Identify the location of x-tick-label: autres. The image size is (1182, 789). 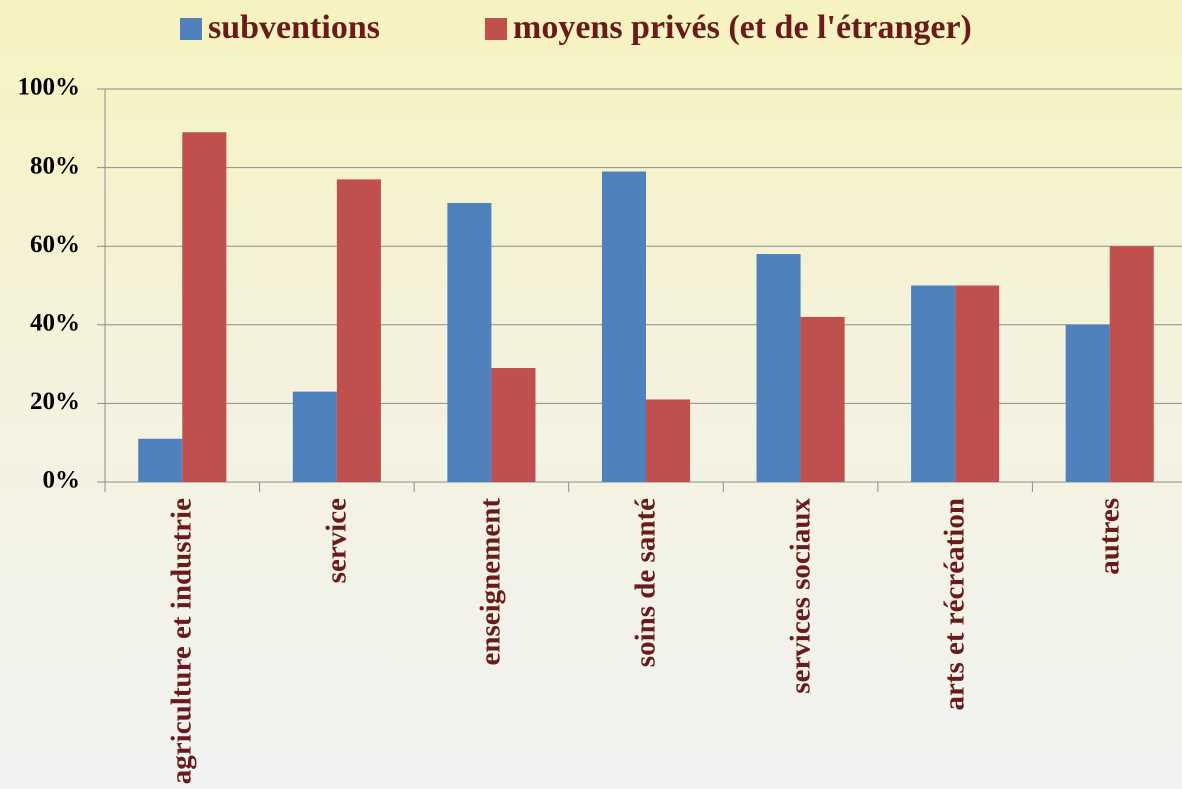
(1109, 536).